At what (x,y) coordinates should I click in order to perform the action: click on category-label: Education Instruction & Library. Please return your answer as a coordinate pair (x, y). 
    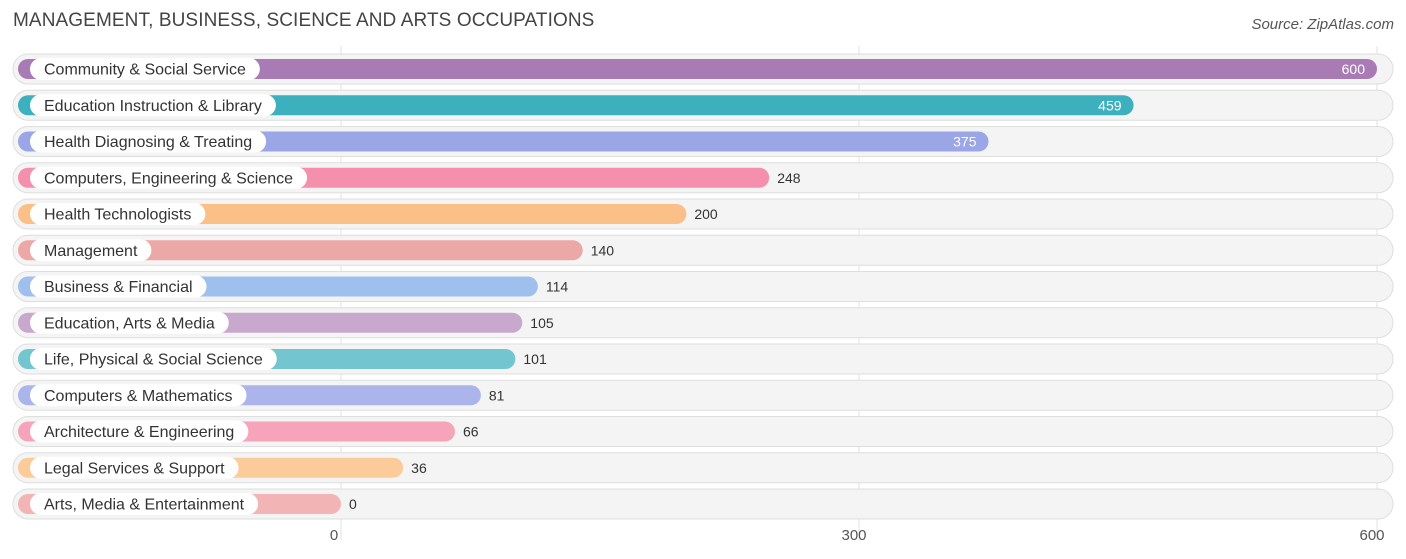
    Looking at the image, I should click on (153, 106).